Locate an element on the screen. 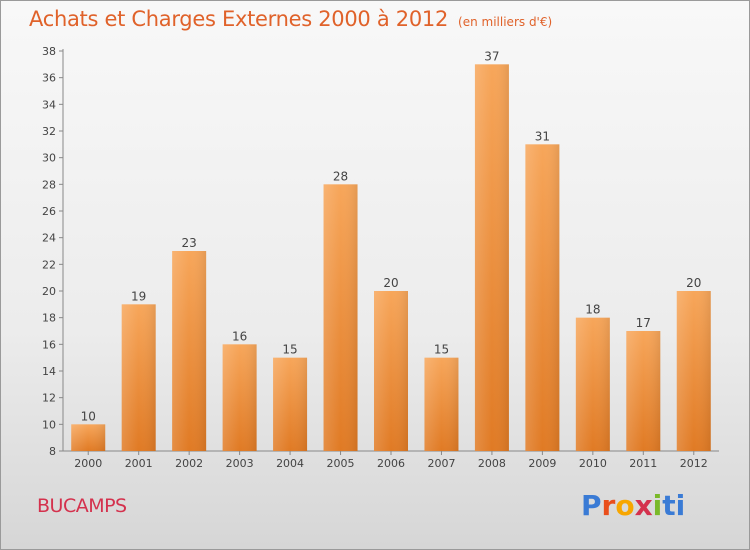 The image size is (750, 550). y-tick-label: 24 is located at coordinates (49, 238).